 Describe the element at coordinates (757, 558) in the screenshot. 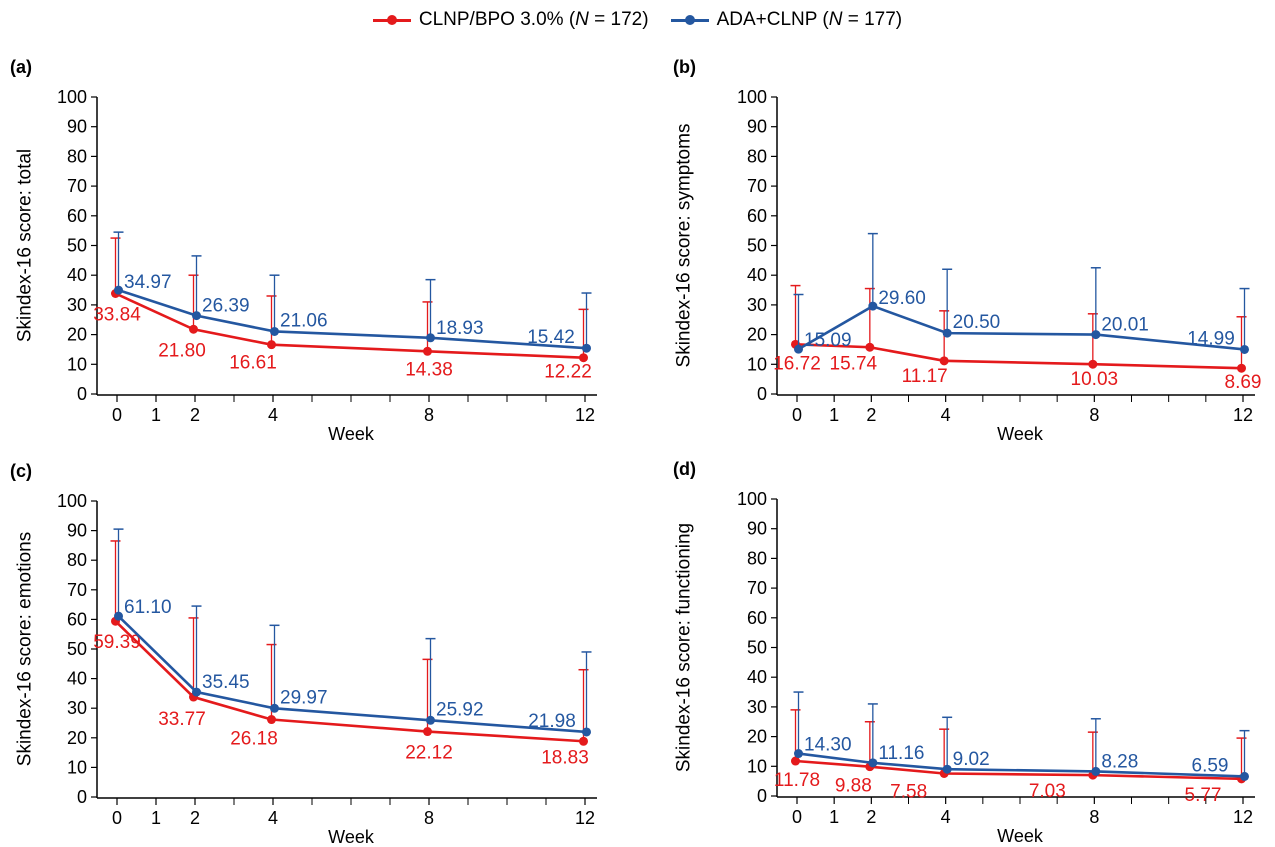

I see `y-tick-label: 80` at that location.